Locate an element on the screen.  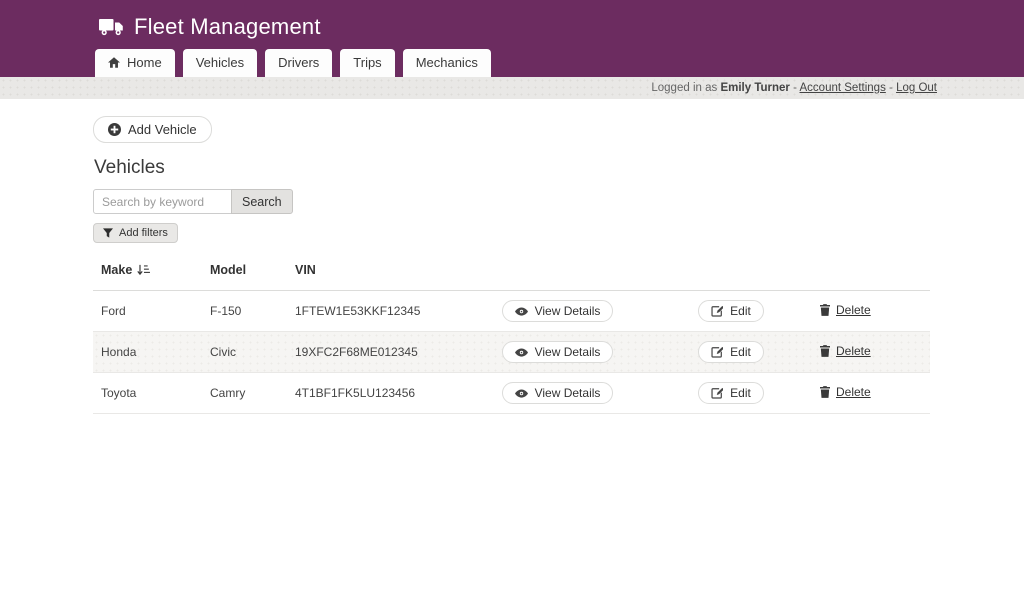
truck-icon is located at coordinates (112, 27).